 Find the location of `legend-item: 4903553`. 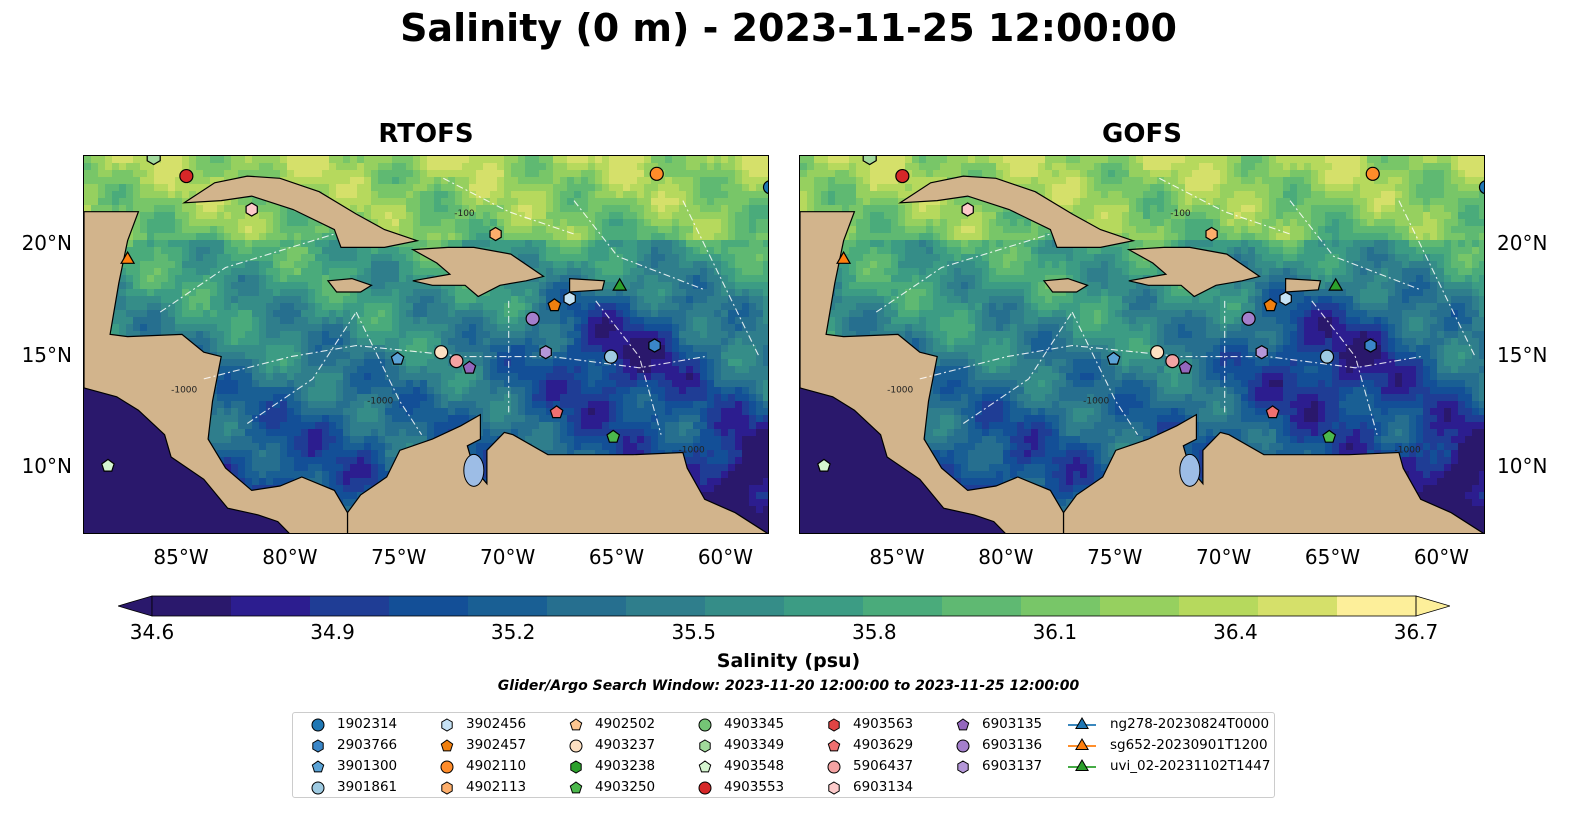

legend-item: 4903553 is located at coordinates (741, 787).